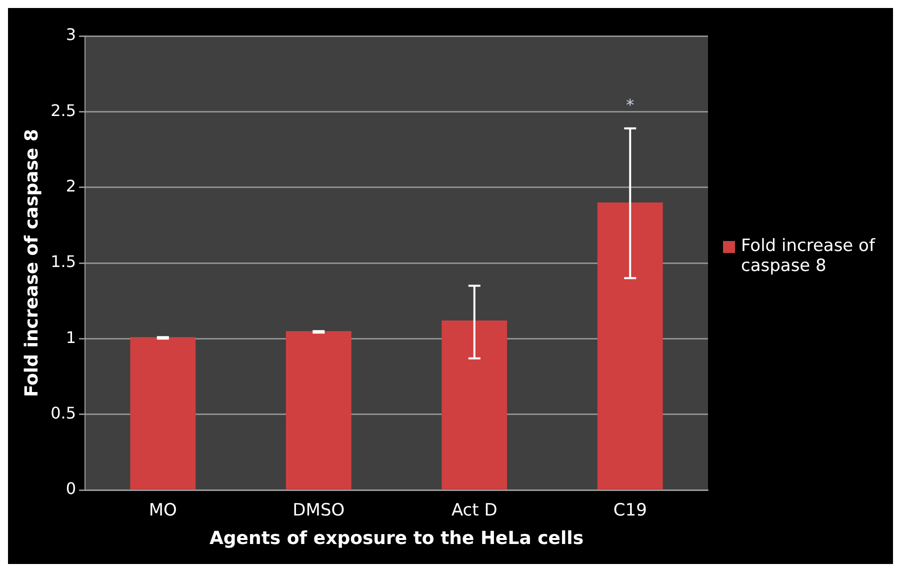 The image size is (903, 572). What do you see at coordinates (31, 263) in the screenshot?
I see `y-axis-title: Fold increase of caspase 8` at bounding box center [31, 263].